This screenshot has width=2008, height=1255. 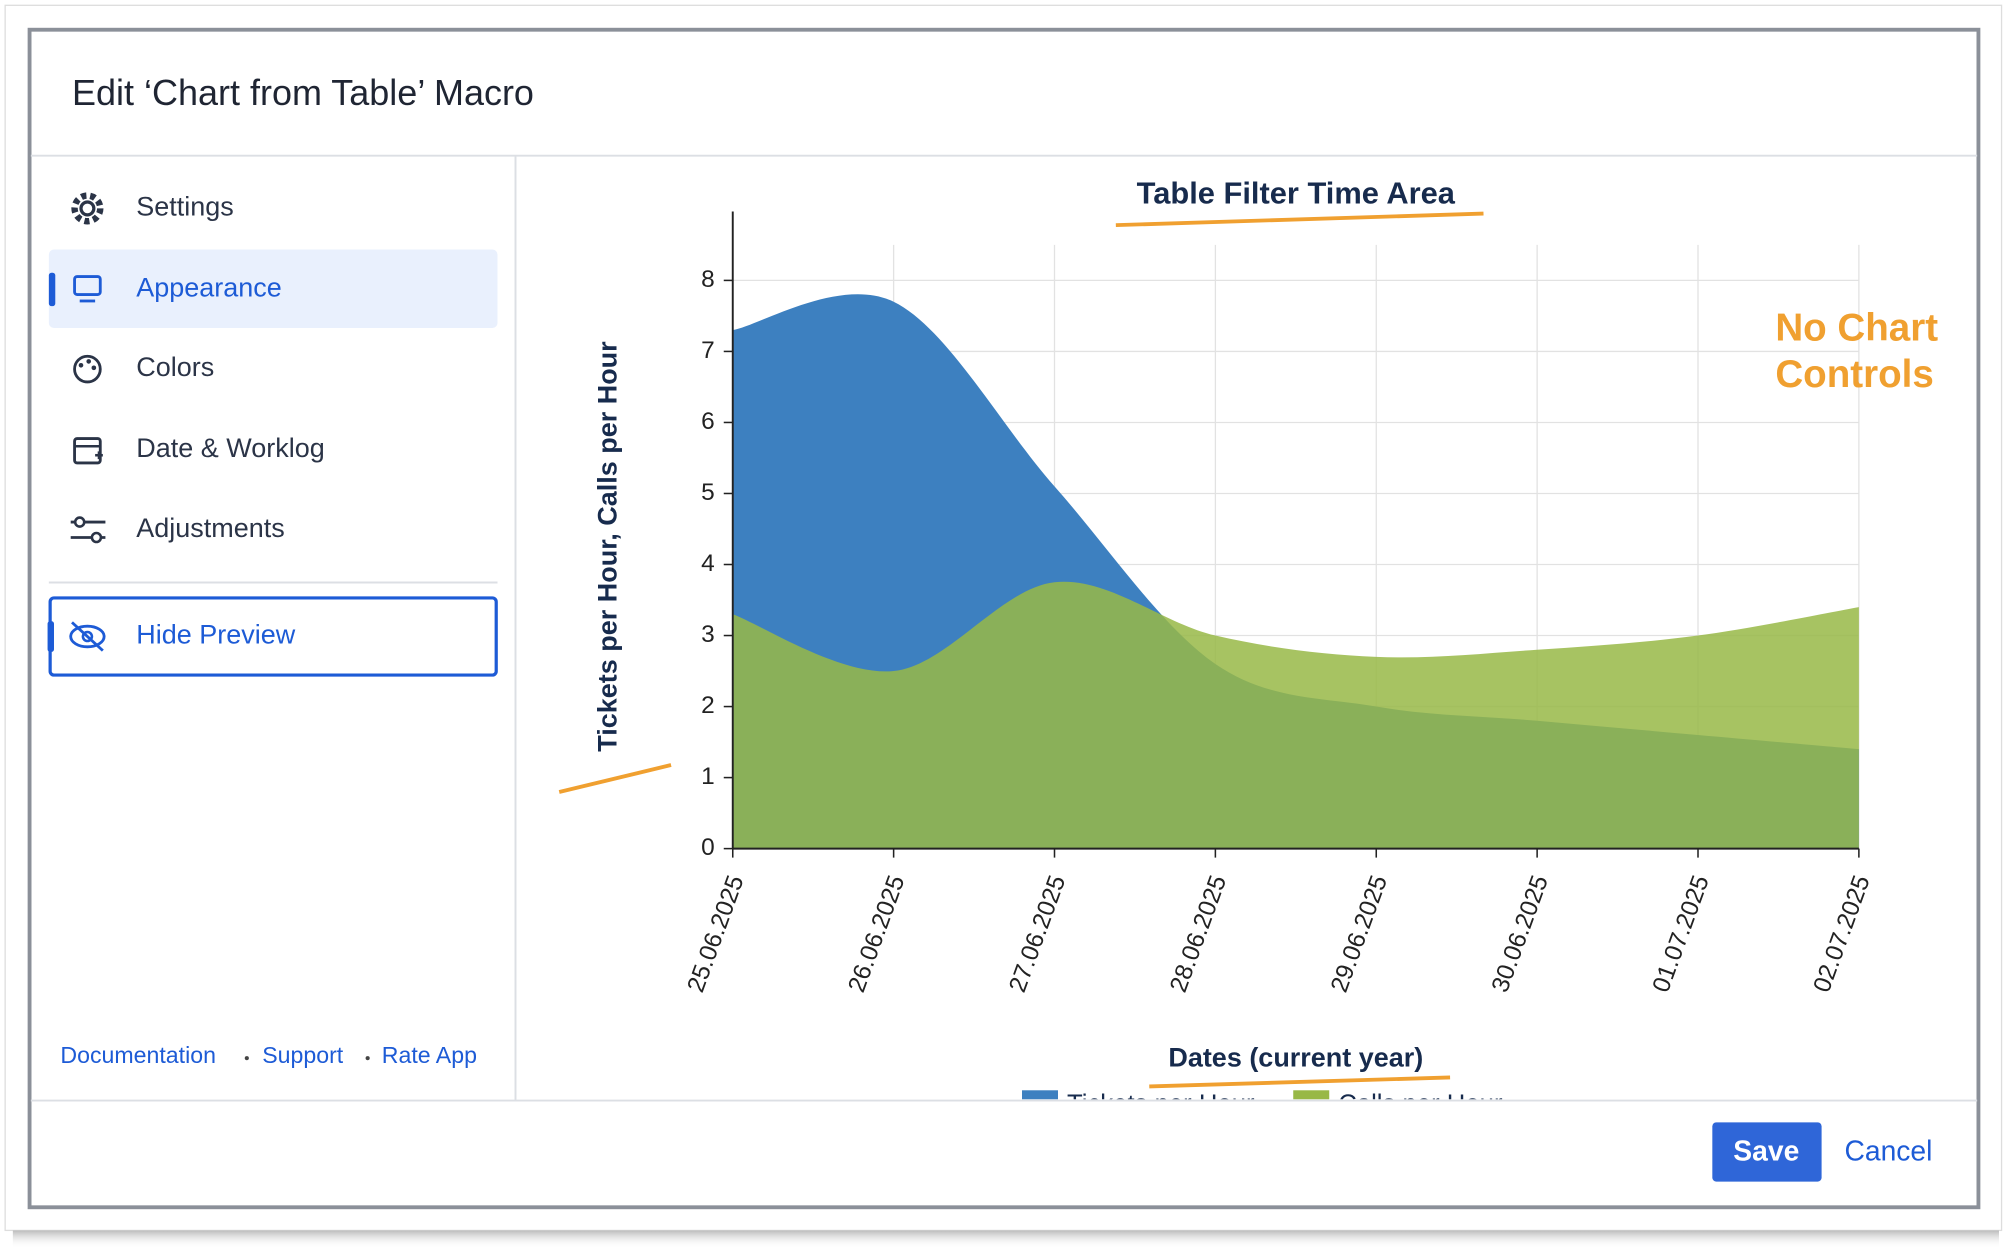 I want to click on menu-label: Adjustments, so click(x=210, y=528).